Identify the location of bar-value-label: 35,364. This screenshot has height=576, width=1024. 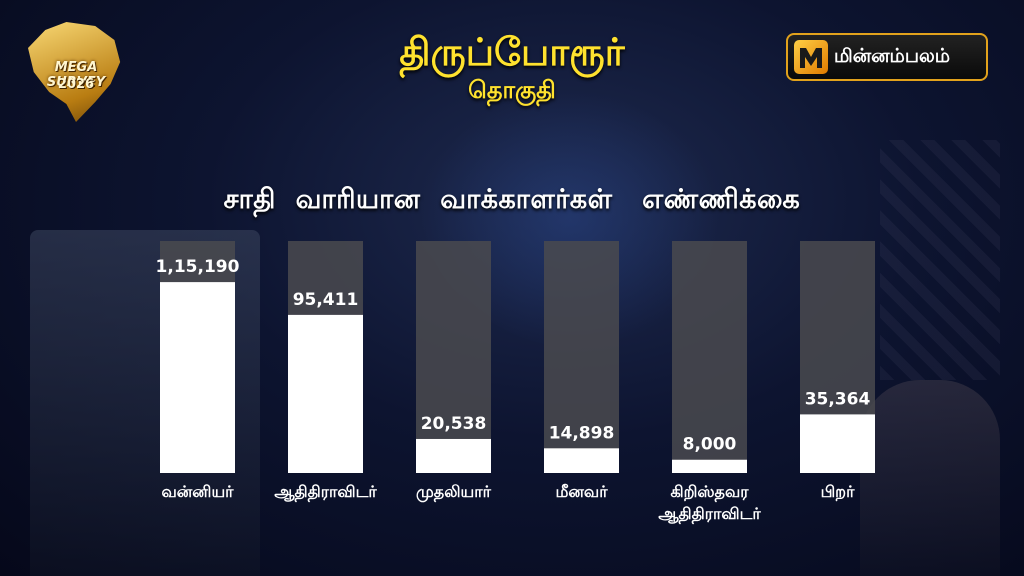
(838, 399).